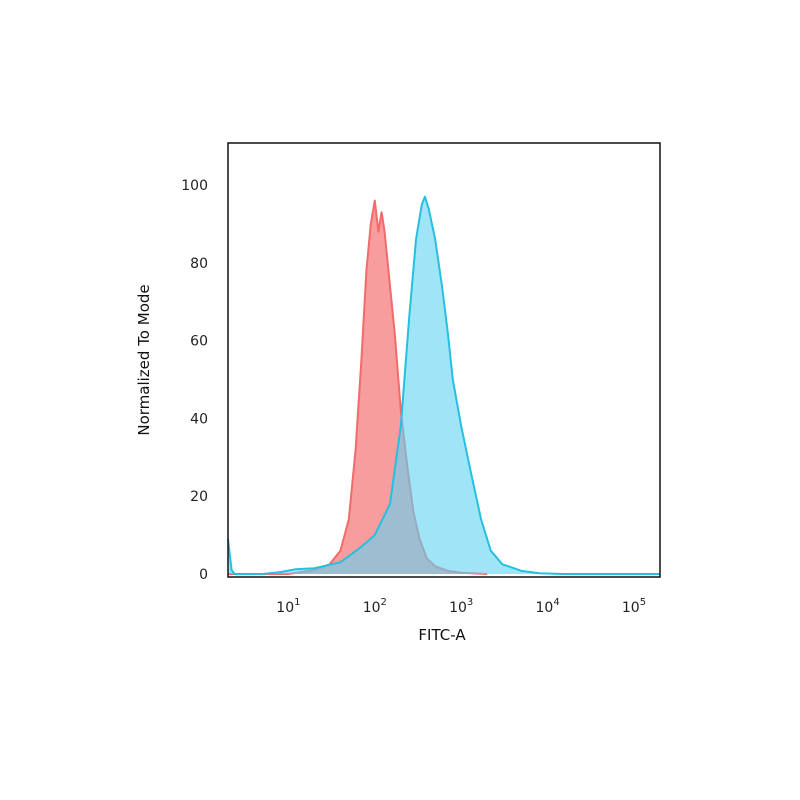 This screenshot has width=800, height=800. What do you see at coordinates (194, 380) in the screenshot?
I see `y-tick-labels: 0 20 40 60 80 100` at bounding box center [194, 380].